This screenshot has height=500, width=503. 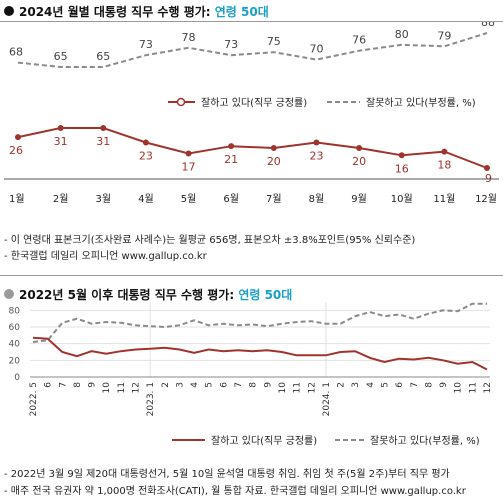 I want to click on top-x-tick-label: 8월, so click(x=317, y=199).